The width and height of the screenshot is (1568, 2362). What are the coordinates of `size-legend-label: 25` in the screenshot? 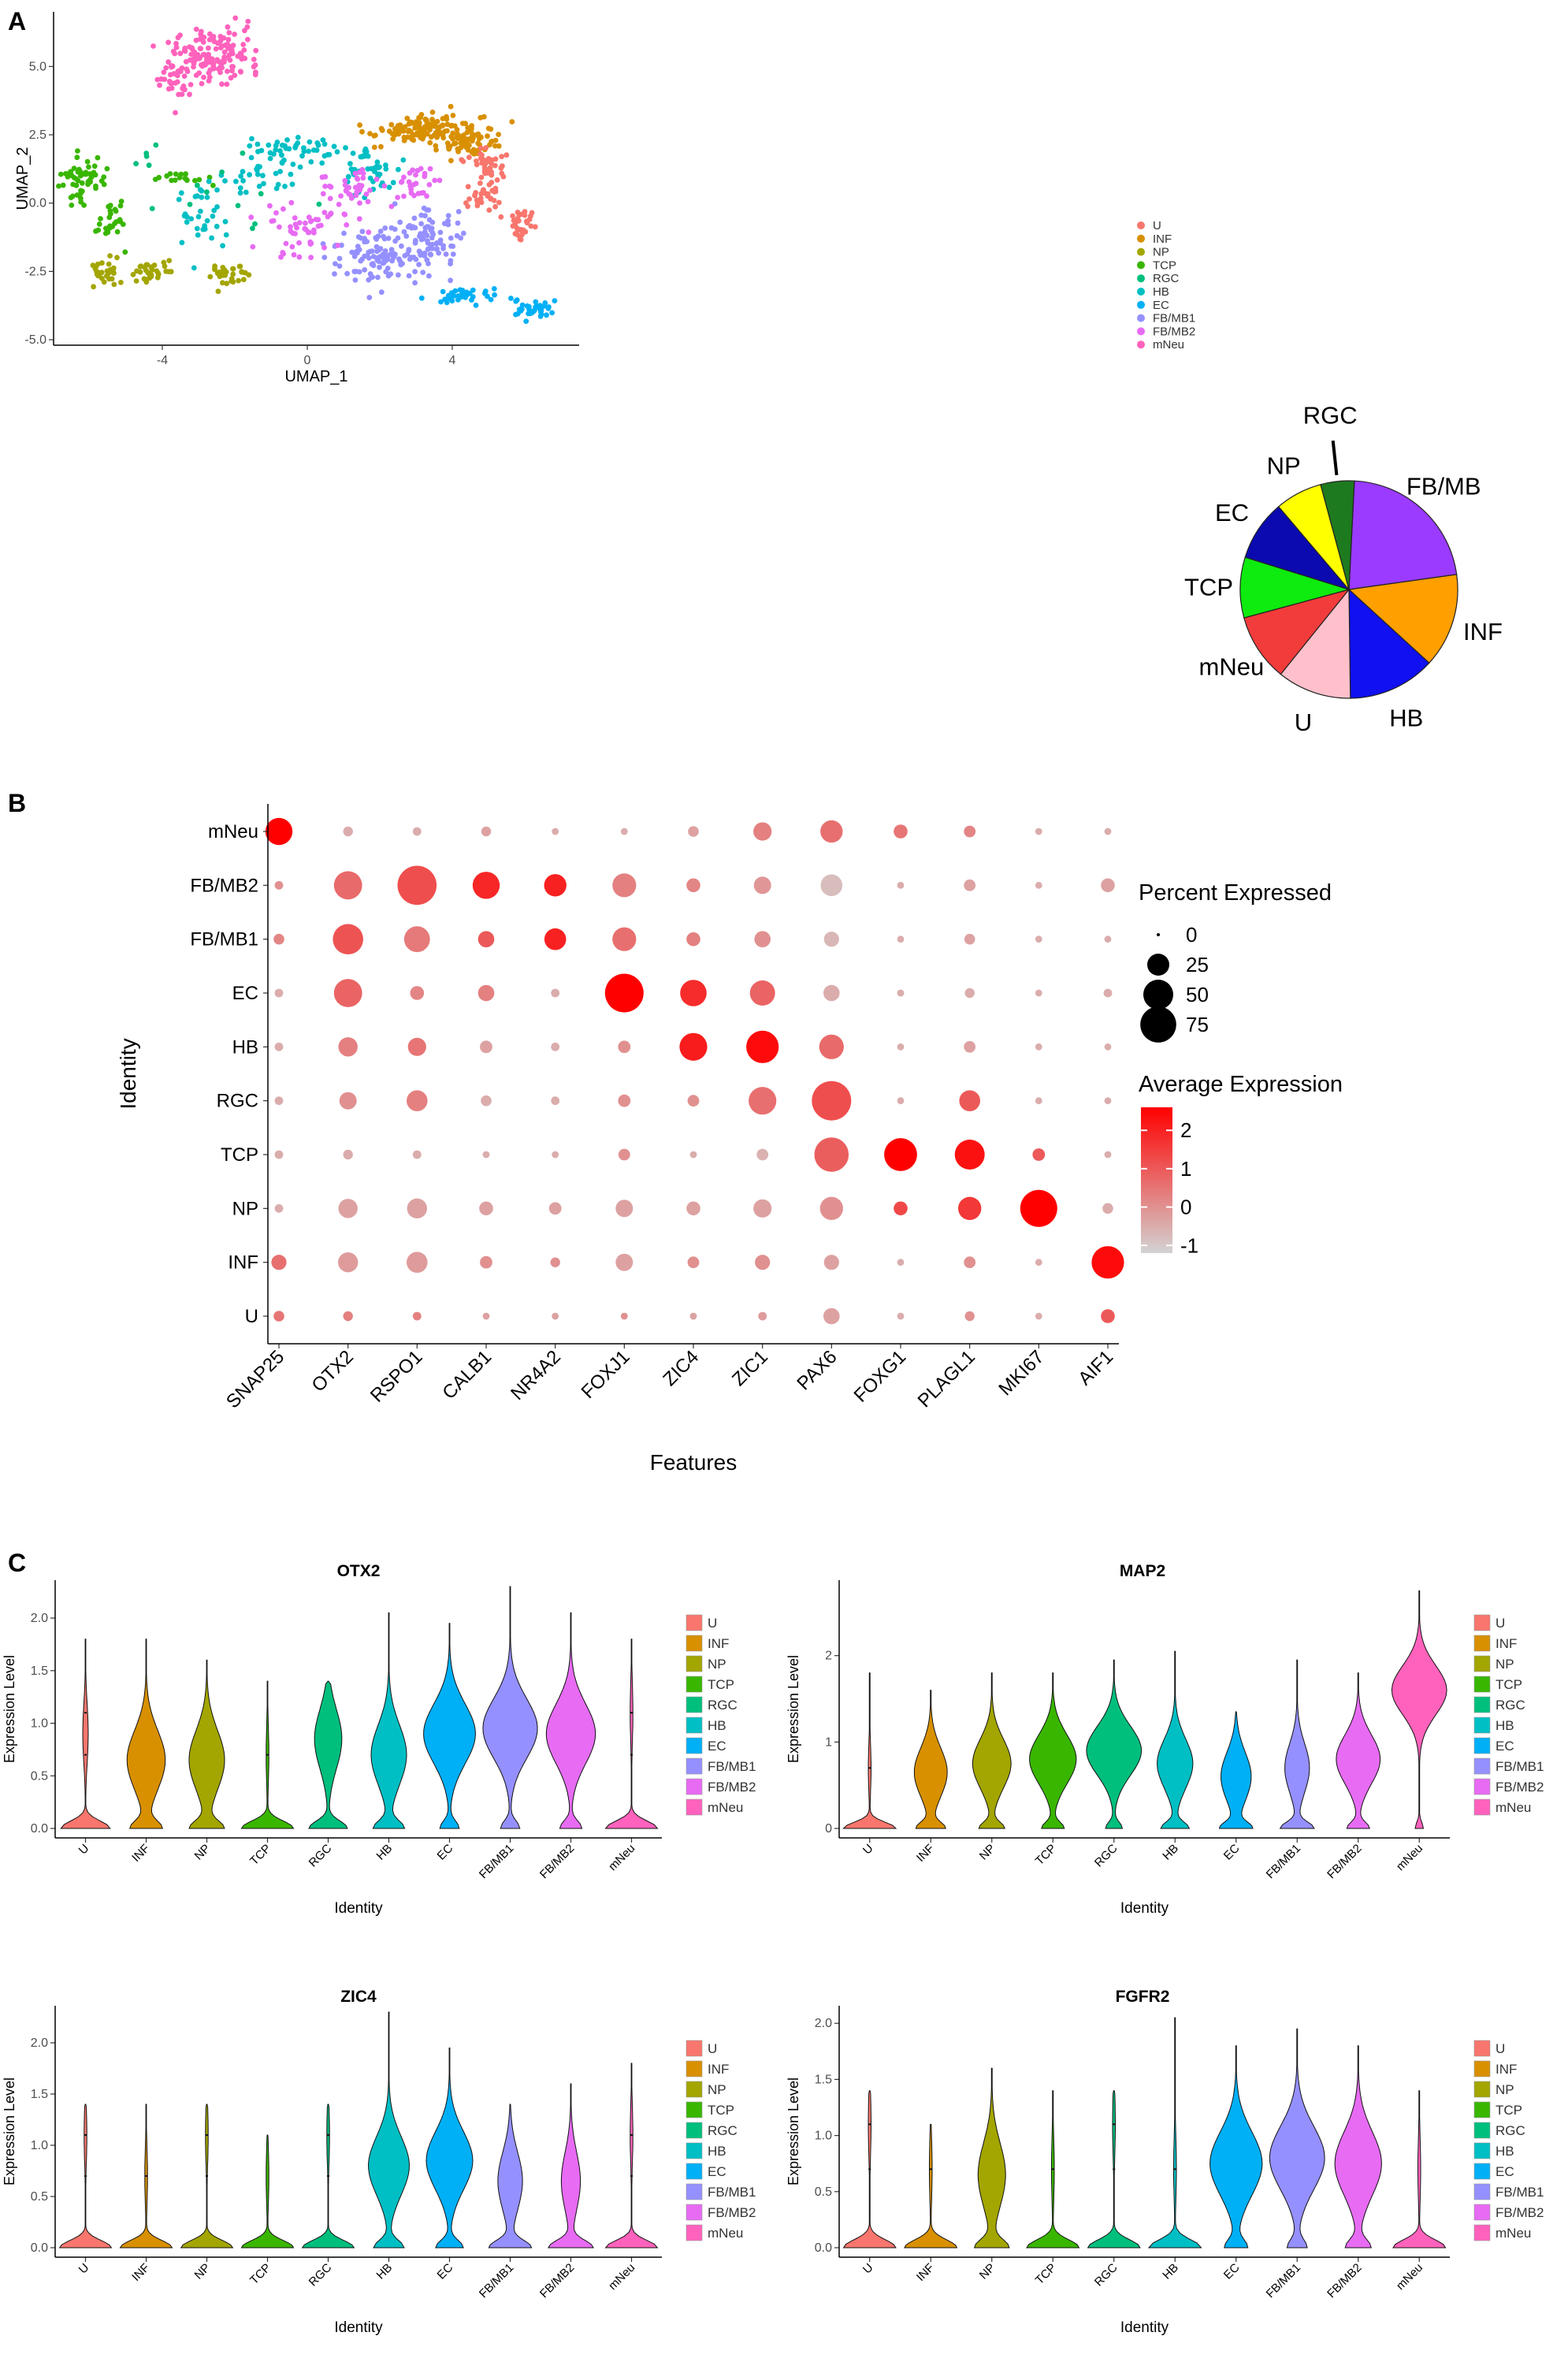 It's located at (1197, 964).